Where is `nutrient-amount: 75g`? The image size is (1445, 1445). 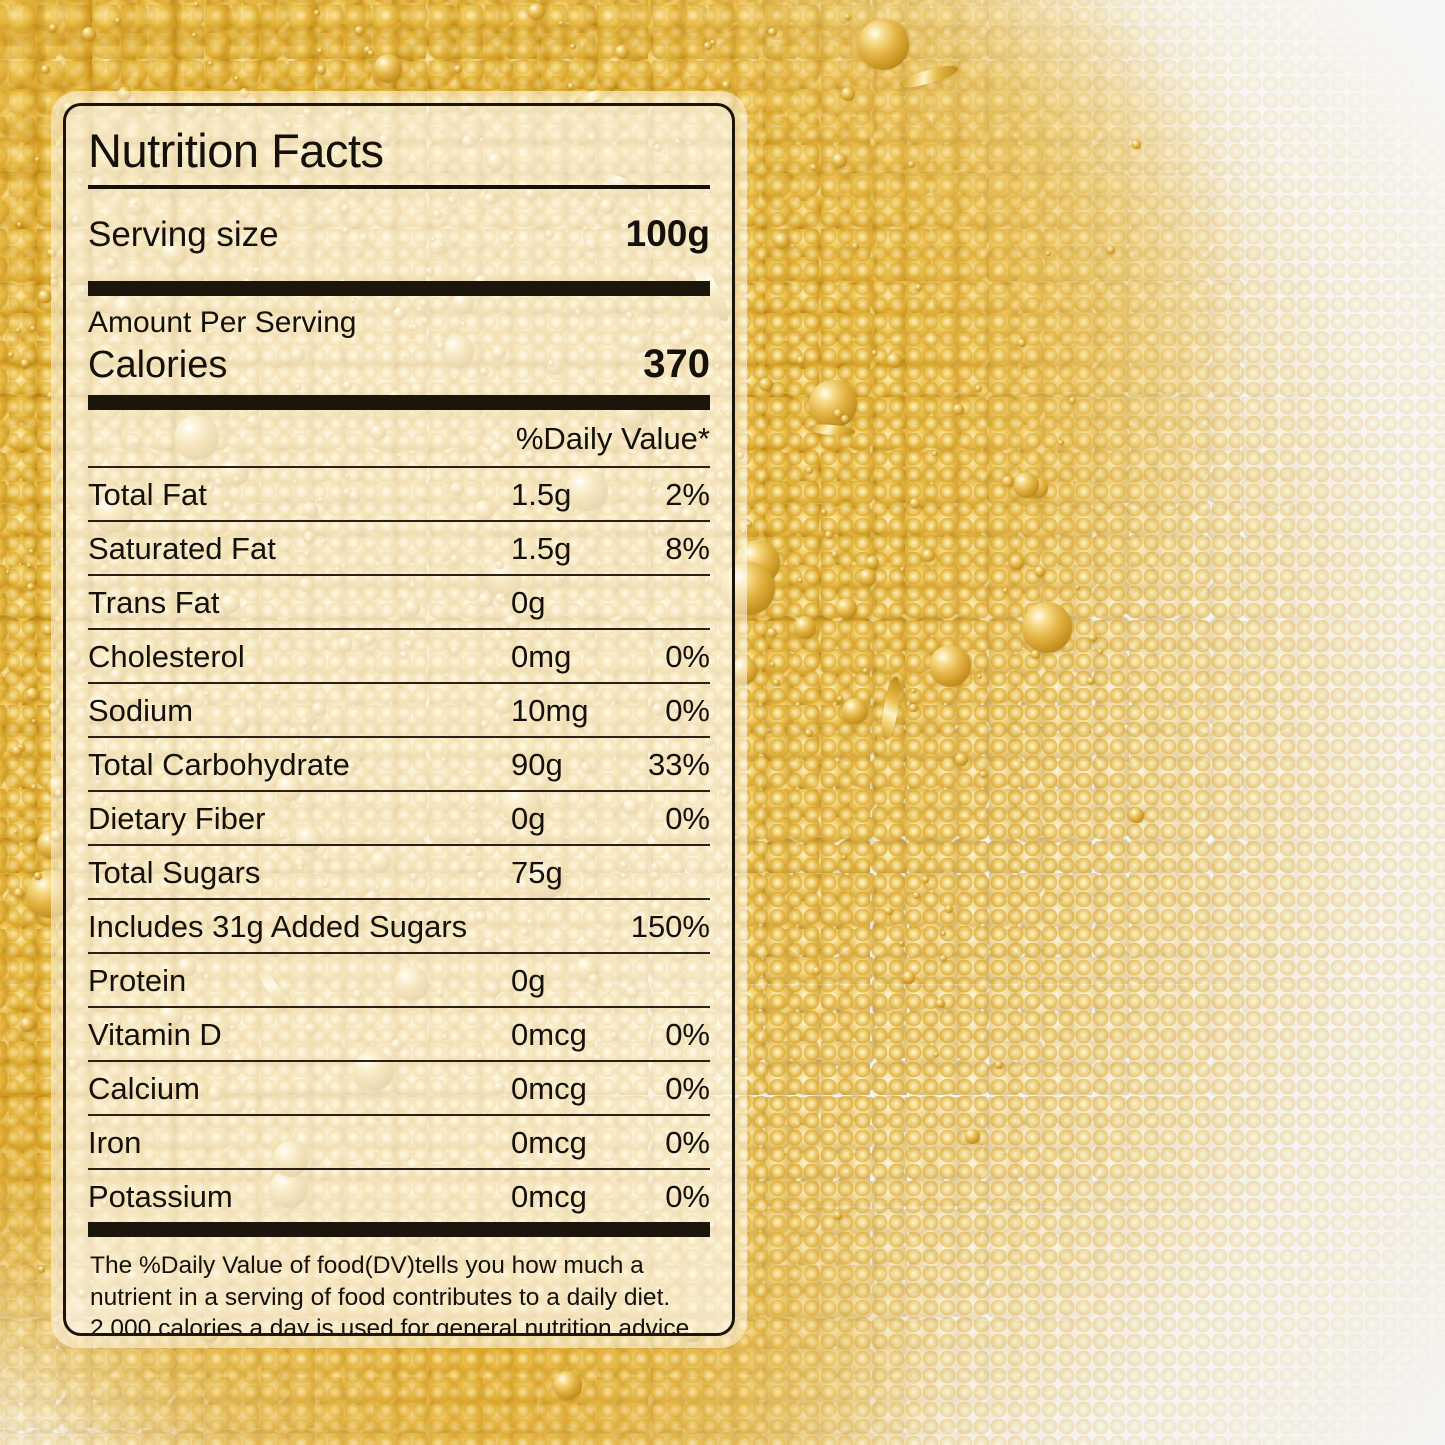 nutrient-amount: 75g is located at coordinates (537, 872).